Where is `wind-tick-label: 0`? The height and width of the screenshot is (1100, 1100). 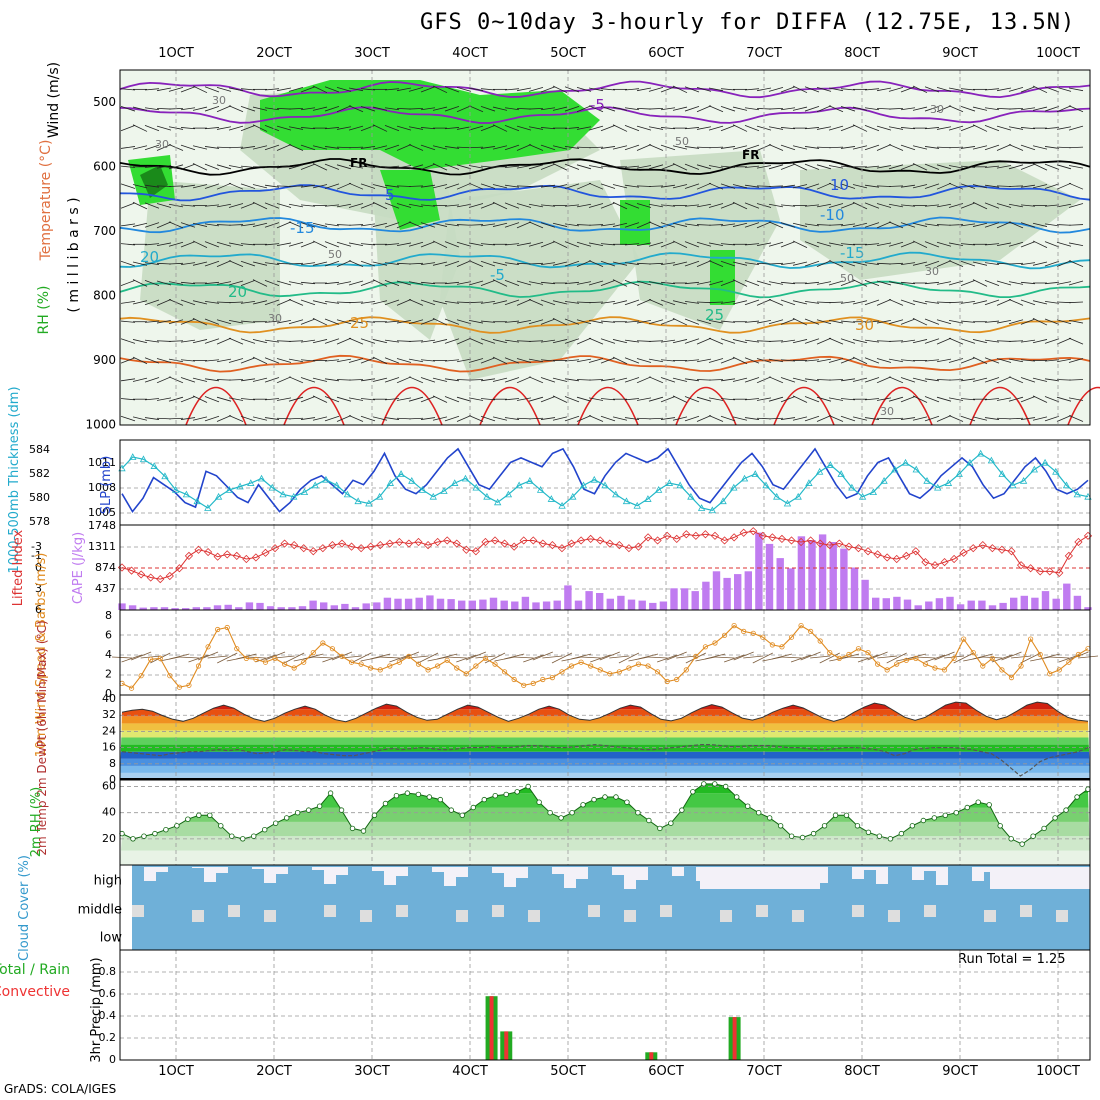
wind-tick-label: 0 is located at coordinates (108, 693).